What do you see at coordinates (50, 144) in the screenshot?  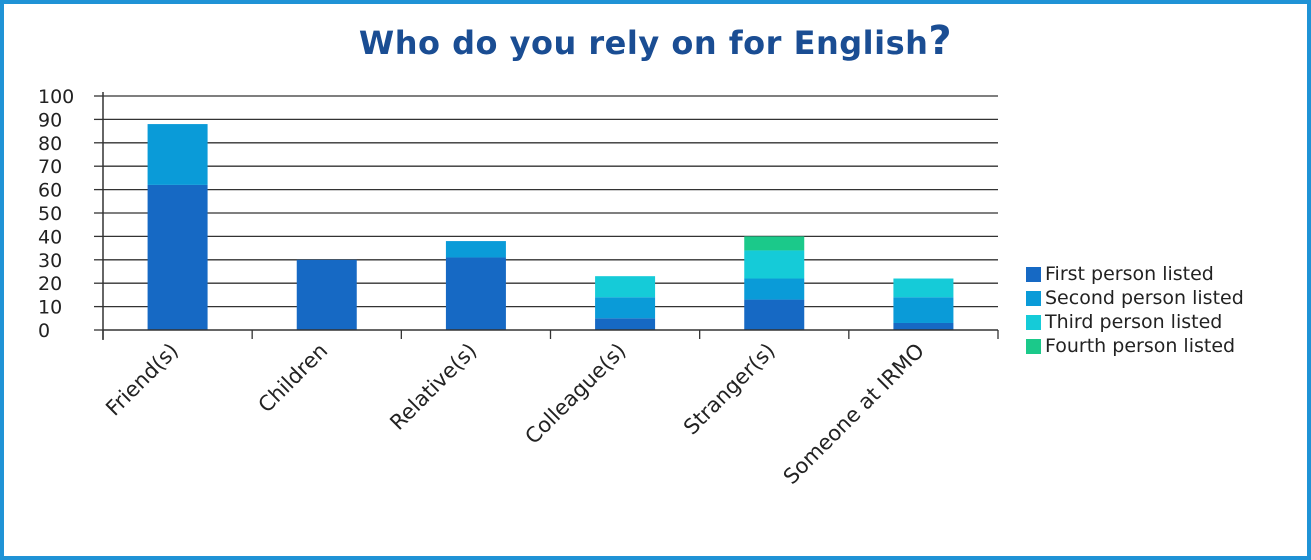 I see `y-tick-label: 80` at bounding box center [50, 144].